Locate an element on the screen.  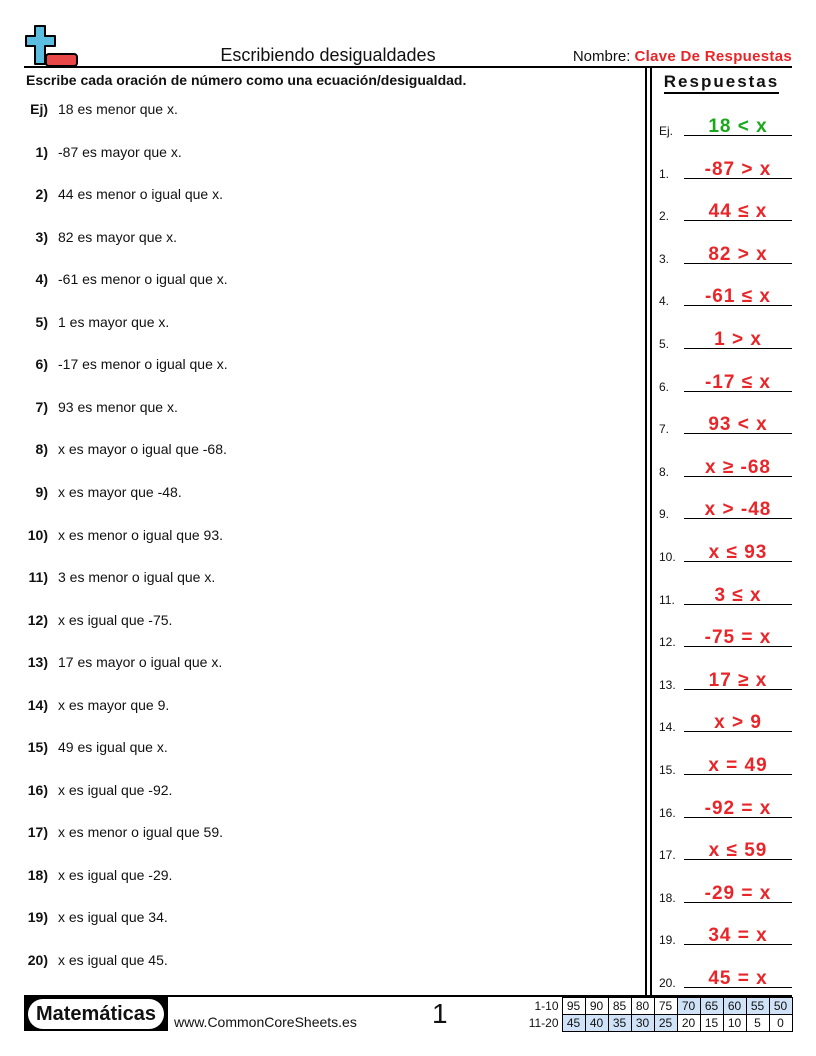
score-cell: 80 is located at coordinates (642, 1006).